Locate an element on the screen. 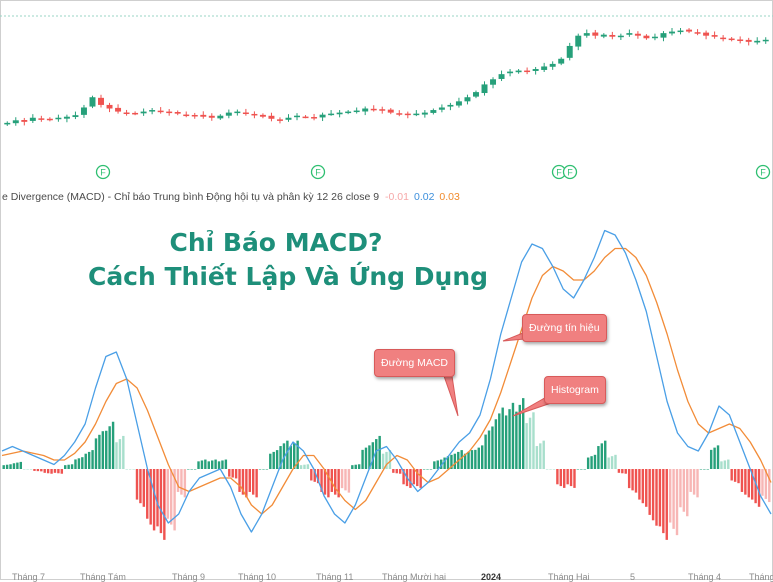 Image resolution: width=773 pixels, height=582 pixels. x-tick-label: 5 is located at coordinates (633, 577).